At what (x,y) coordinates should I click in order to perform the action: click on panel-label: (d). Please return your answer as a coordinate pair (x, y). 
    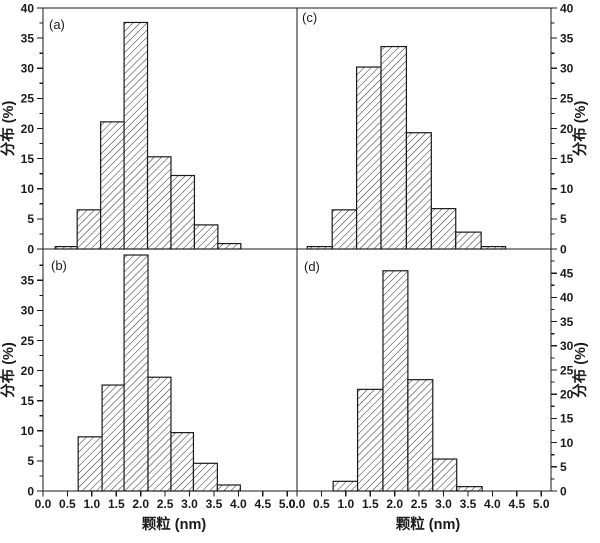
    Looking at the image, I should click on (312, 266).